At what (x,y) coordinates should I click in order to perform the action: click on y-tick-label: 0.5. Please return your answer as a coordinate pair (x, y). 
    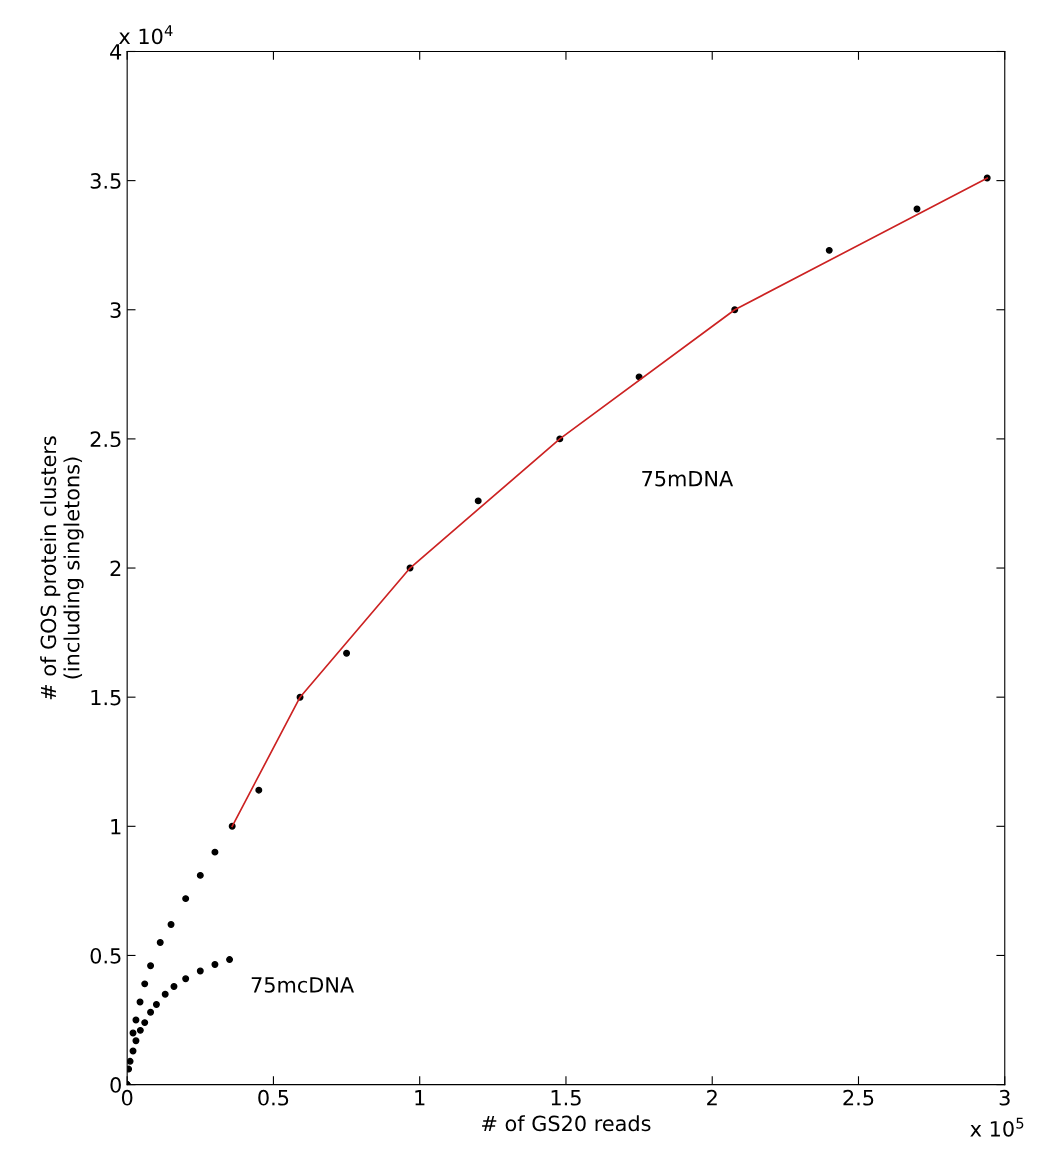
    Looking at the image, I should click on (105, 955).